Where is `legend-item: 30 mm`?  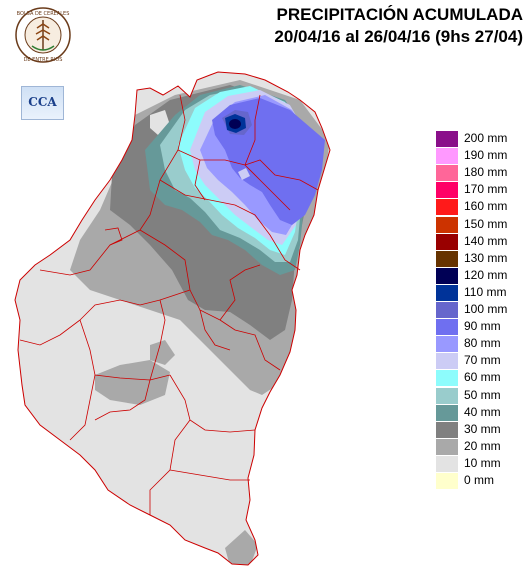 legend-item: 30 mm is located at coordinates (482, 430).